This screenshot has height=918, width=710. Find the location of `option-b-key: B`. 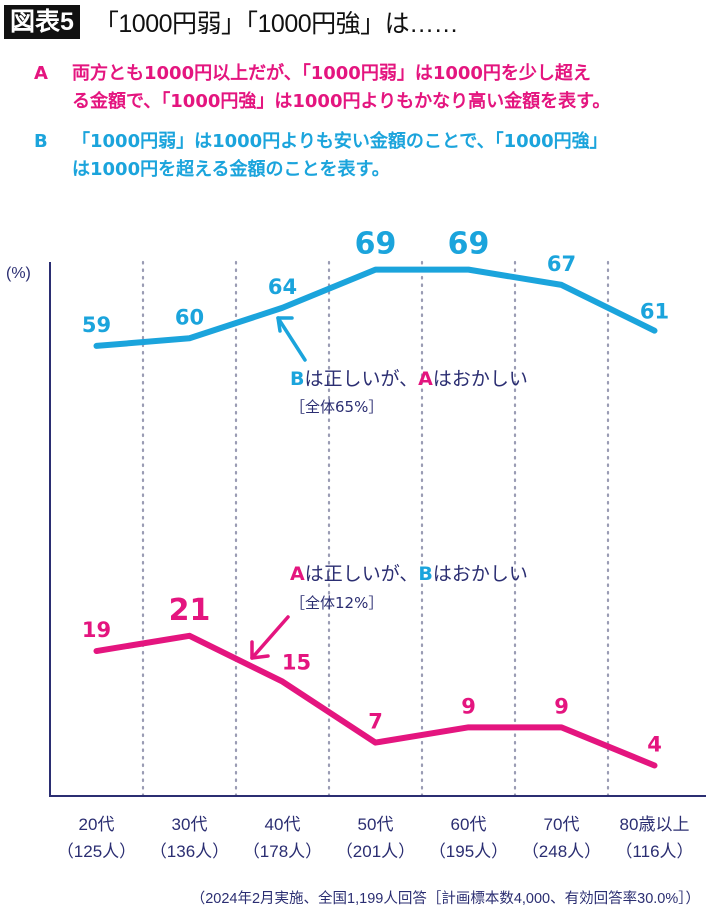

option-b-key: B is located at coordinates (41, 141).